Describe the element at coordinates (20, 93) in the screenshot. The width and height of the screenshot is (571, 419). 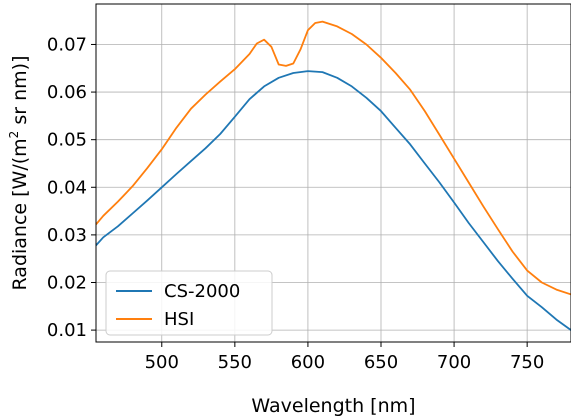
I see `y-axis-label-suffix: sr nm)]` at that location.